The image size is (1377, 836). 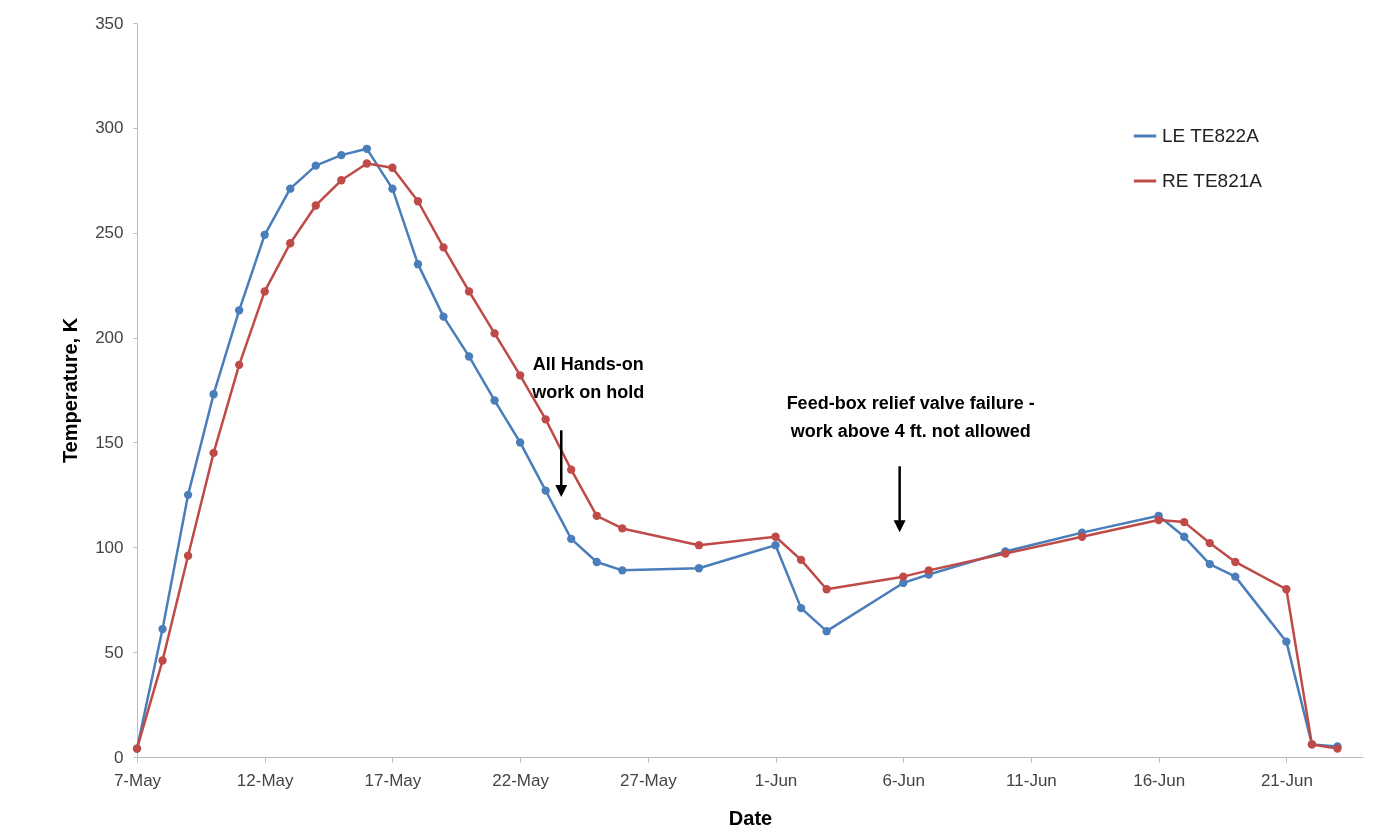 What do you see at coordinates (114, 652) in the screenshot?
I see `y-tick-label: 50` at bounding box center [114, 652].